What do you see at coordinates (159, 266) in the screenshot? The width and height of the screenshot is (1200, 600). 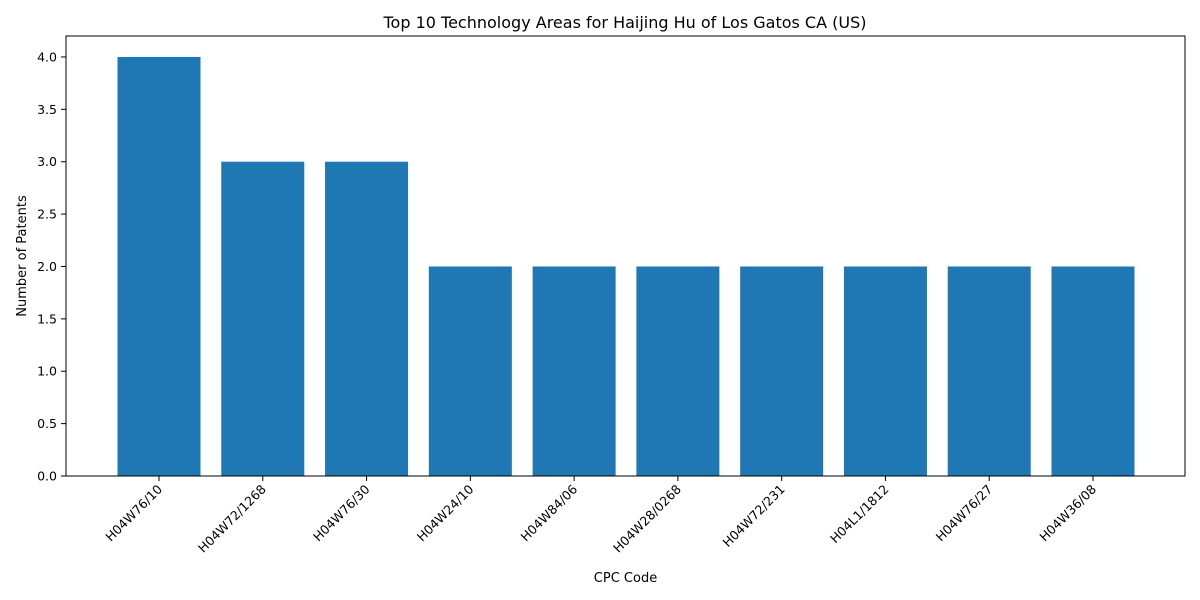 I see `bar-H04W76/10` at bounding box center [159, 266].